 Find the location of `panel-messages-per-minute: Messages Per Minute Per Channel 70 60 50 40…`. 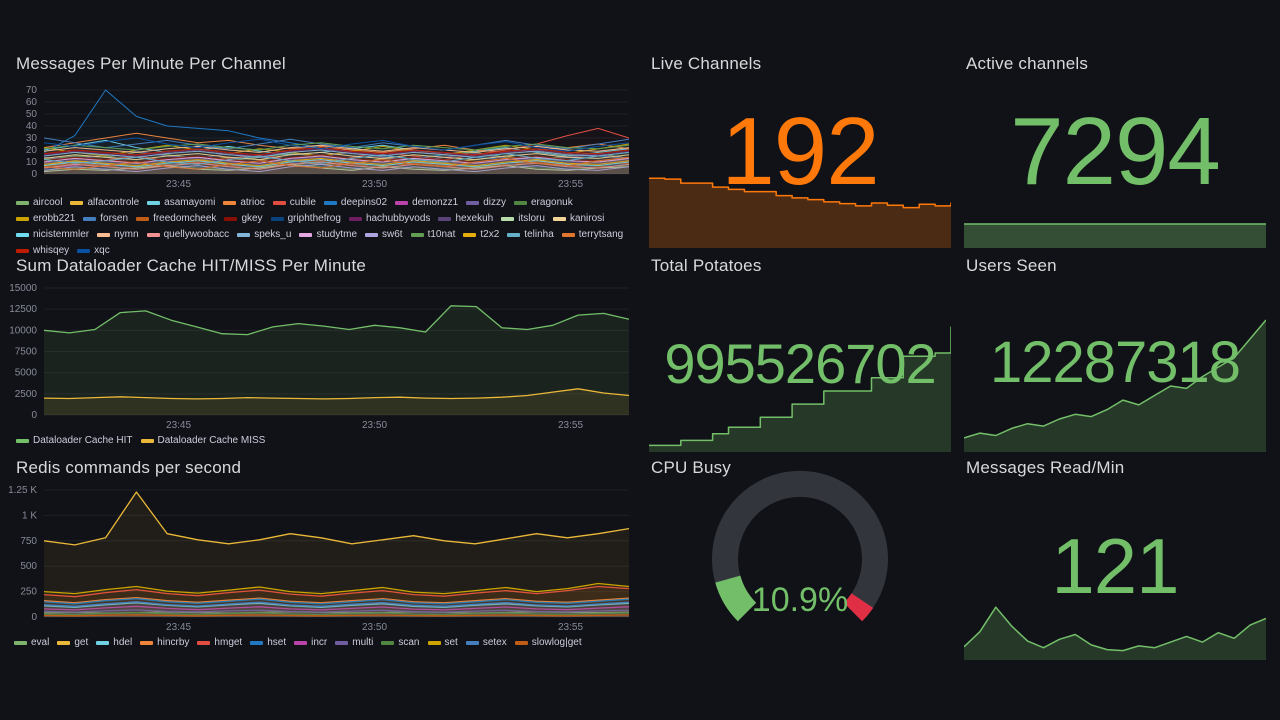

panel-messages-per-minute: Messages Per Minute Per Channel 70 60 50 40… is located at coordinates (321, 151).